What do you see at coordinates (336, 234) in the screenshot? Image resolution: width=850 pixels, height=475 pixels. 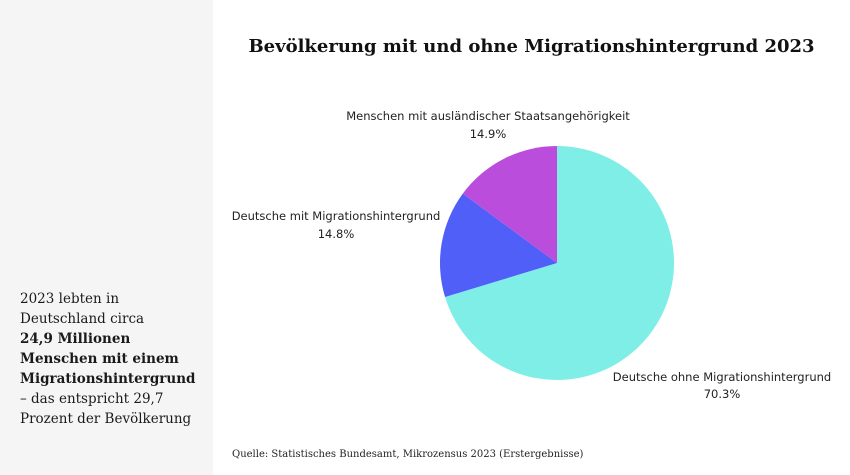 I see `slice-value-label-1: 14.8%` at bounding box center [336, 234].